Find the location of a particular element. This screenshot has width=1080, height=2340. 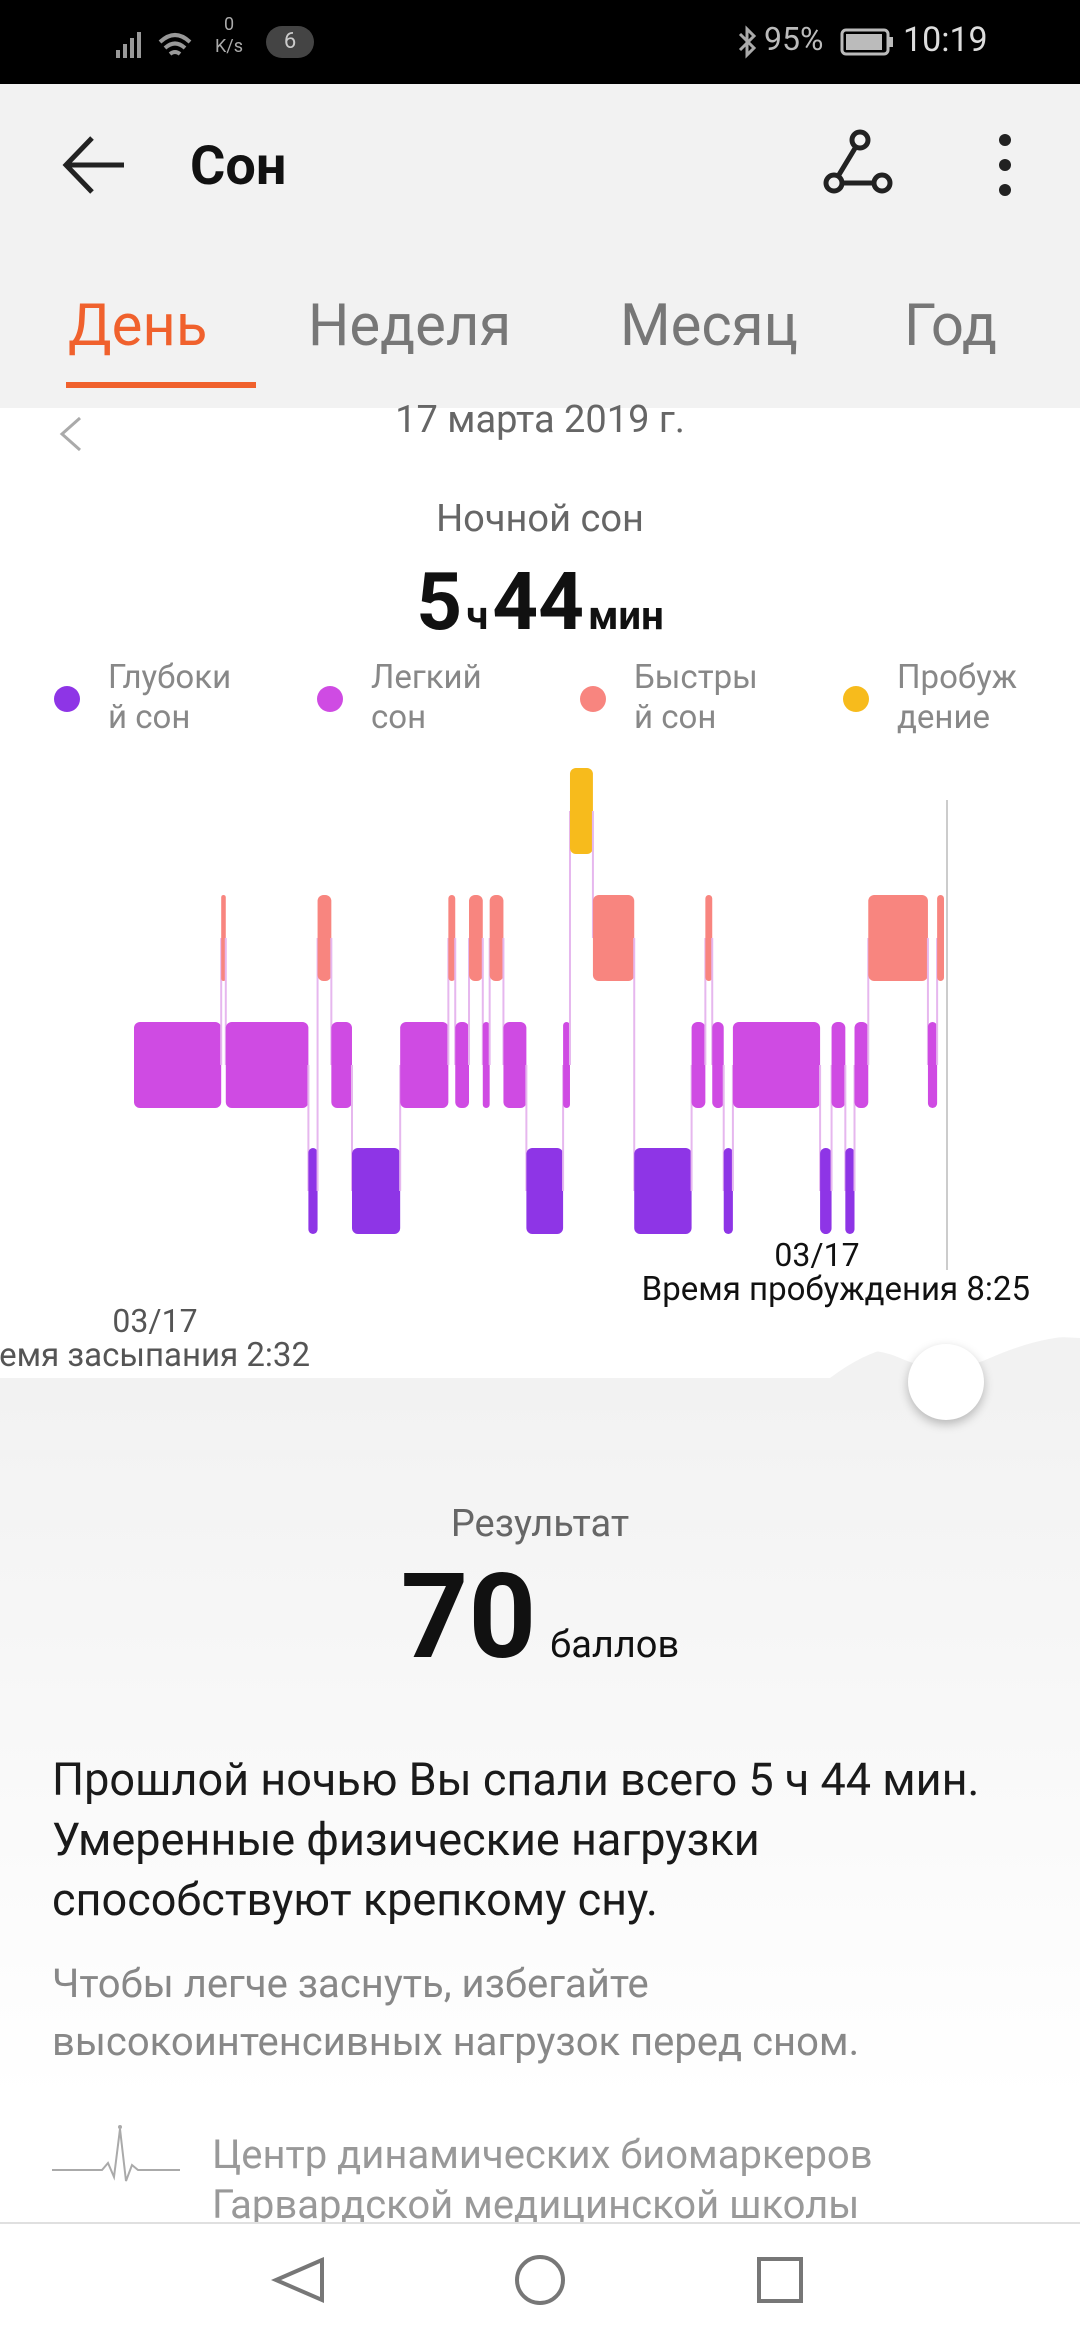

sleep-time: Время засыпания 2:32 is located at coordinates (155, 1355).